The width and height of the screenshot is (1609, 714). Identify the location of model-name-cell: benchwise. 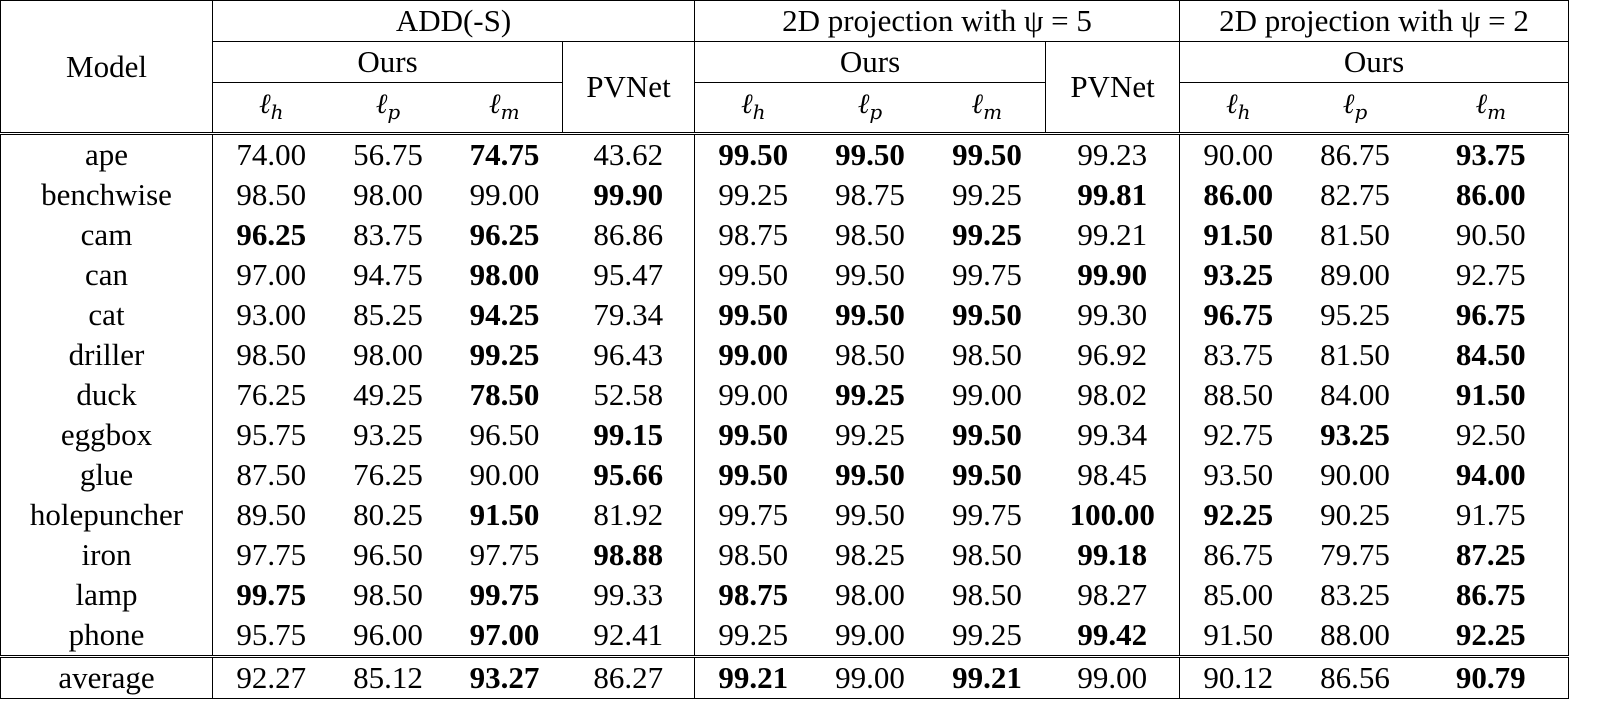
(107, 195).